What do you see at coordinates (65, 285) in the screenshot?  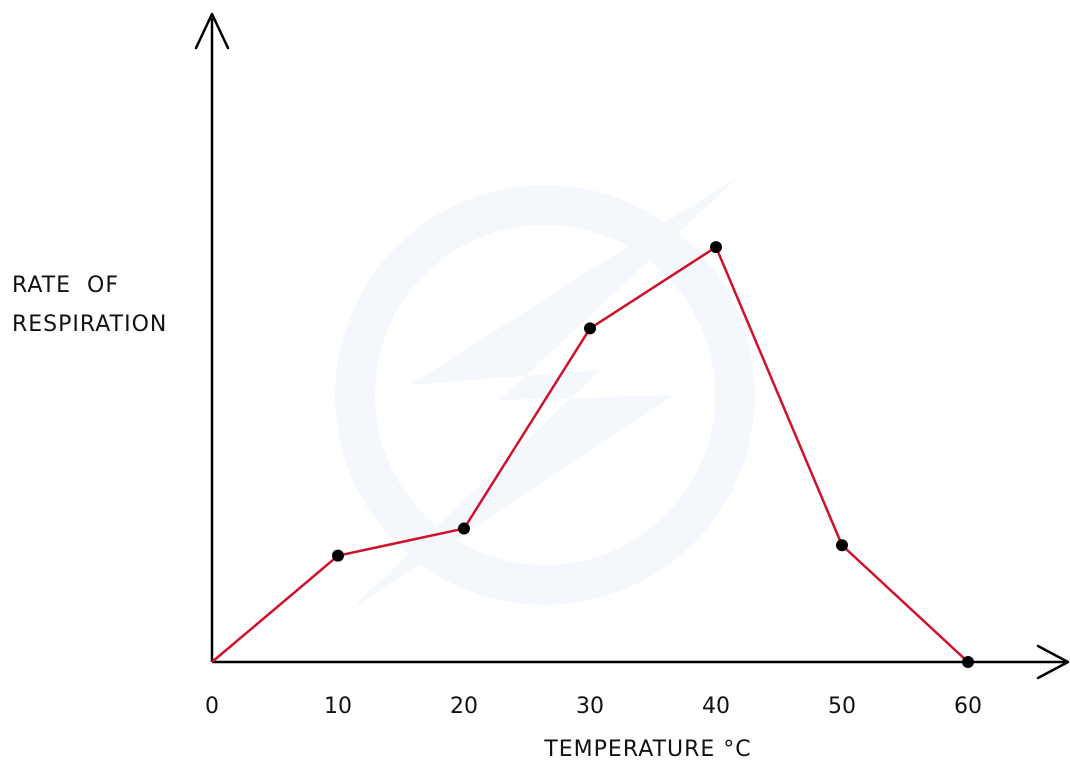 I see `y-axis-label-line-1: RATE OF` at bounding box center [65, 285].